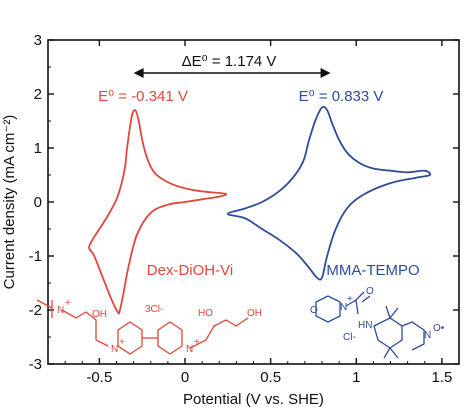  I want to click on delta-annotation: ΔE⁰ = 1.174 V, so click(232, 65).